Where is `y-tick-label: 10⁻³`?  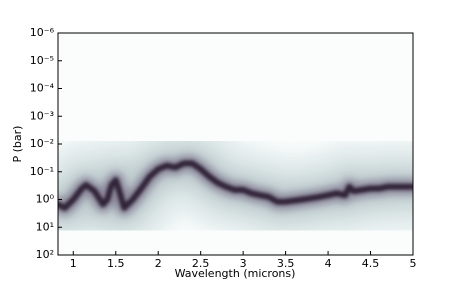
y-tick-label: 10⁻³ is located at coordinates (42, 115).